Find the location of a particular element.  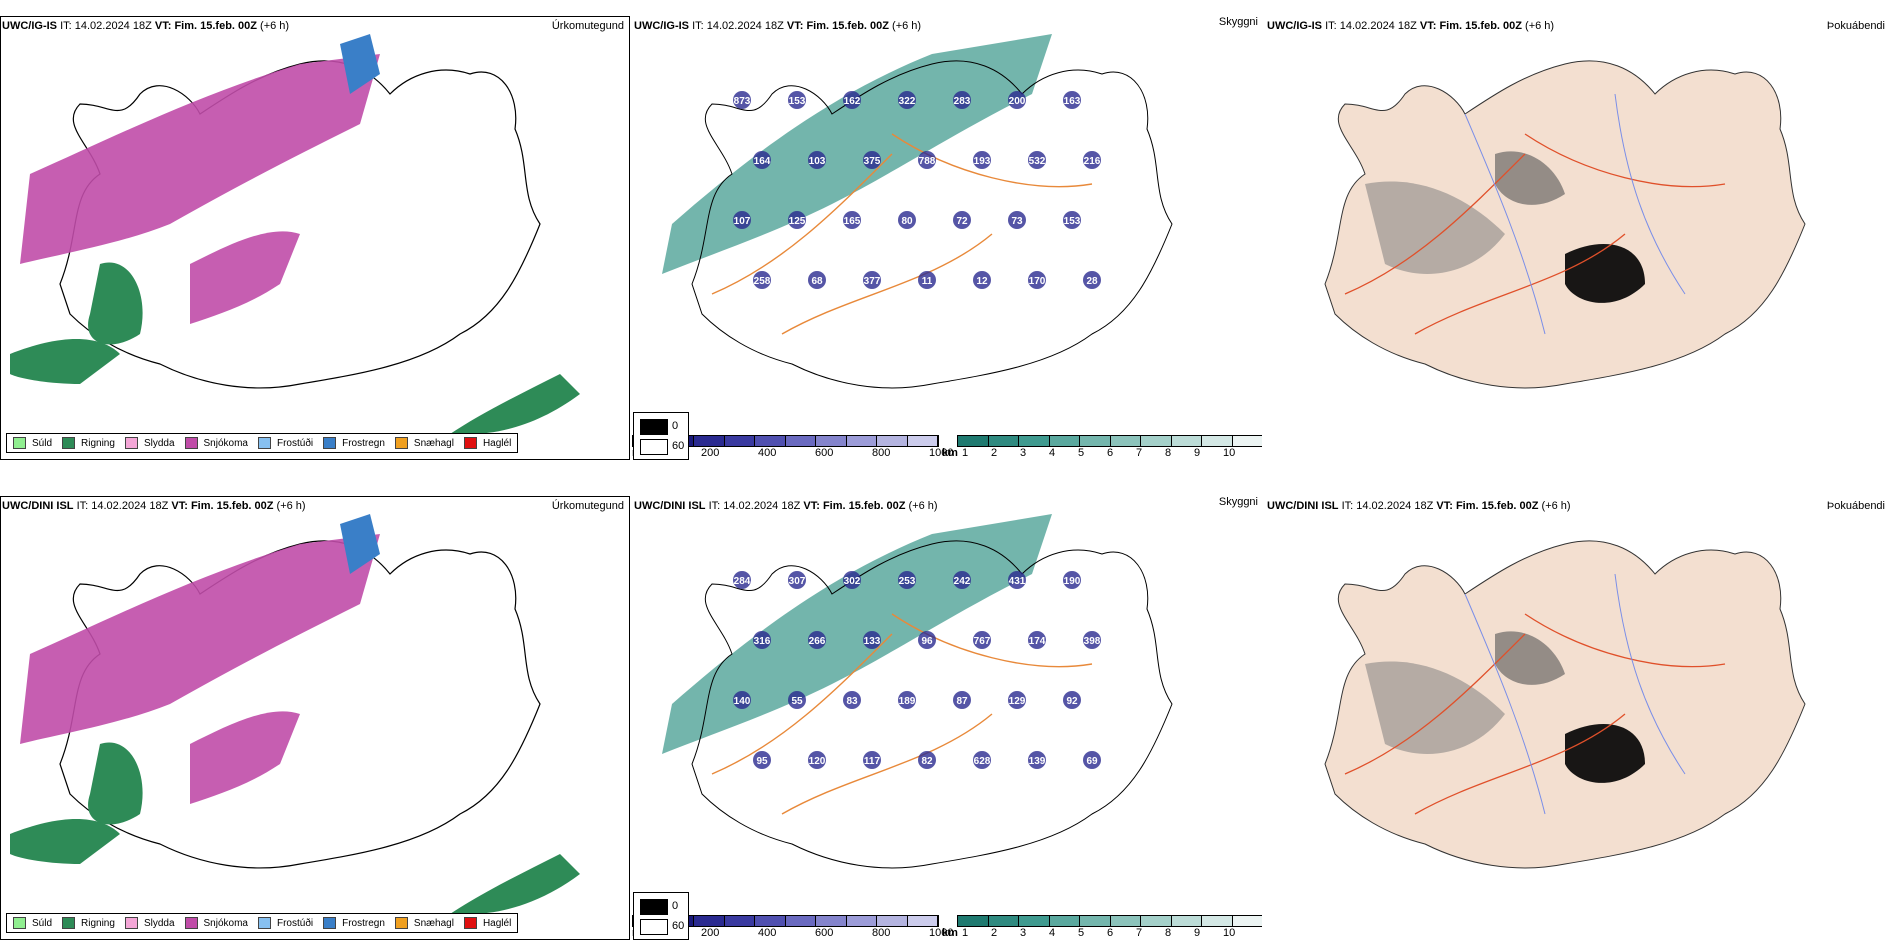

fog-legend-white is located at coordinates (654, 927).